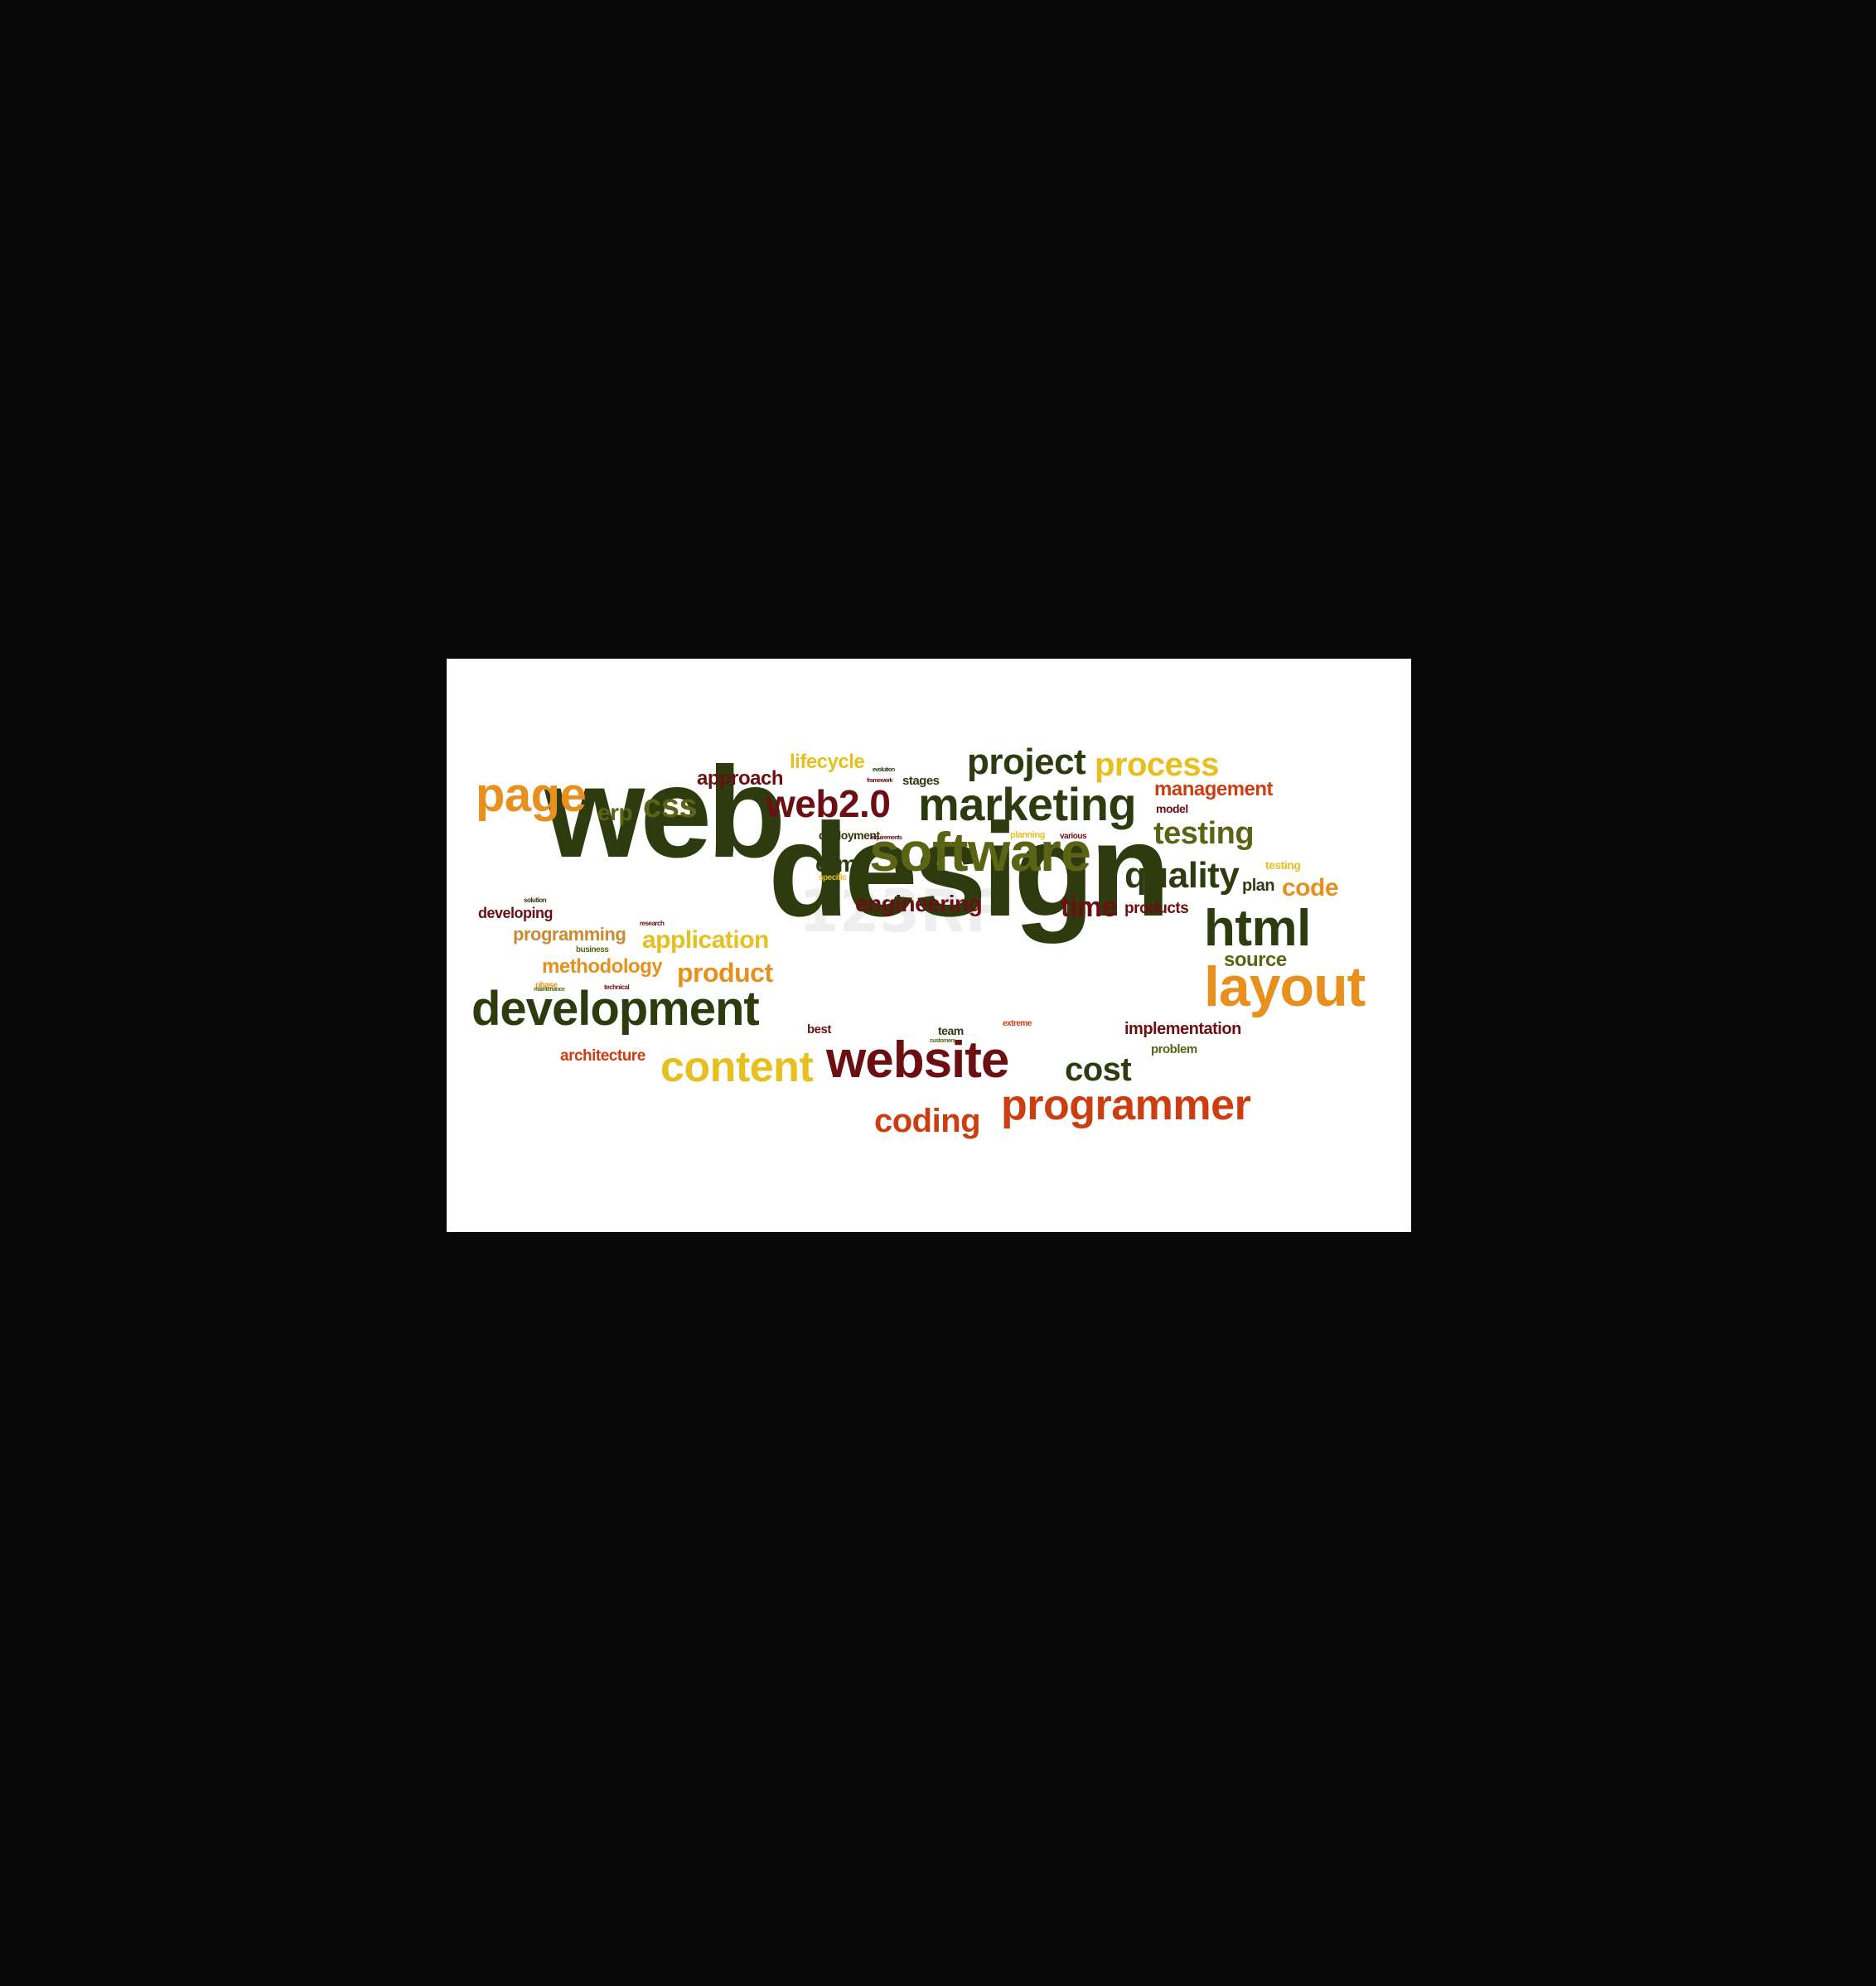 Image resolution: width=1876 pixels, height=1986 pixels. What do you see at coordinates (615, 813) in the screenshot?
I see `word-erp: erp` at bounding box center [615, 813].